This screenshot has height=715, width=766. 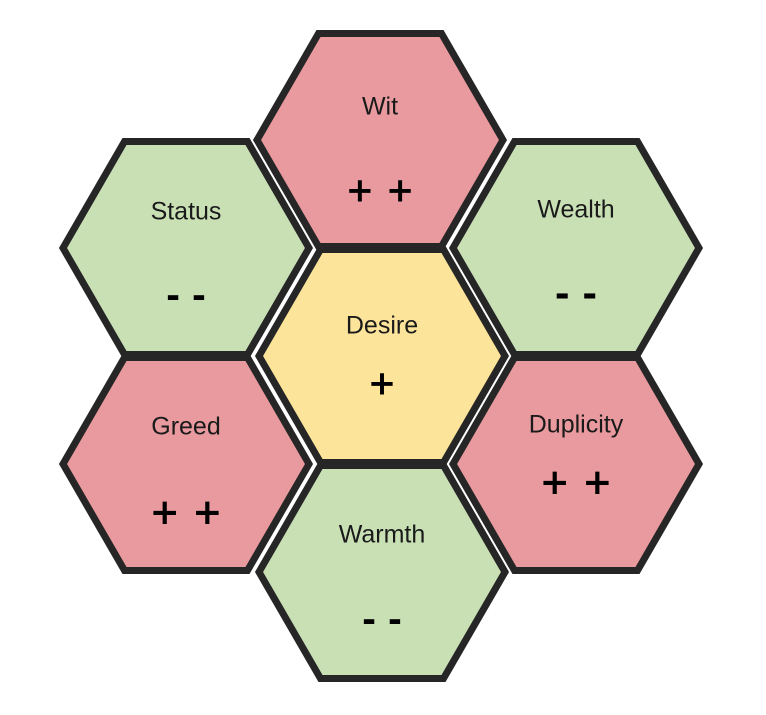 I want to click on hex-sign-wit: + +, so click(x=380, y=191).